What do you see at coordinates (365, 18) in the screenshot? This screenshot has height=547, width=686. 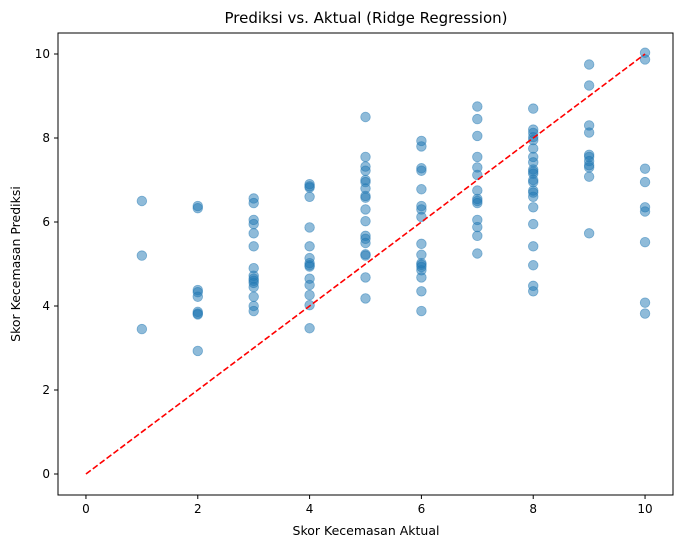 I see `chart-title: Prediksi vs. Aktual (Ridge Regression)` at bounding box center [365, 18].